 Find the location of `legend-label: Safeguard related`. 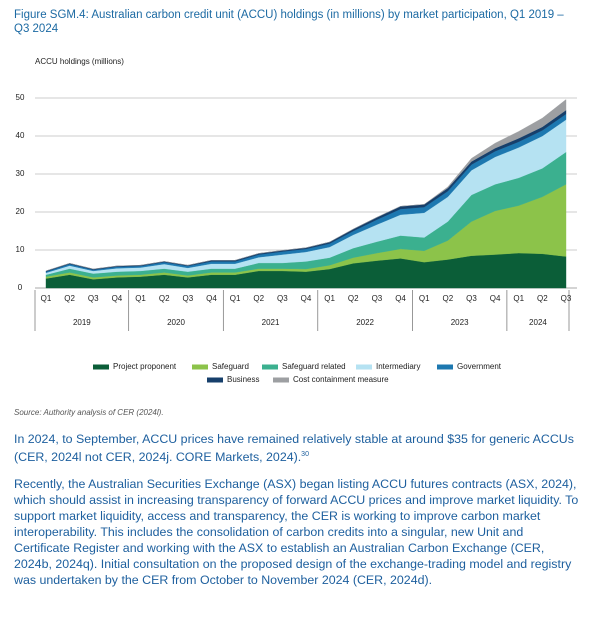

legend-label: Safeguard related is located at coordinates (314, 366).